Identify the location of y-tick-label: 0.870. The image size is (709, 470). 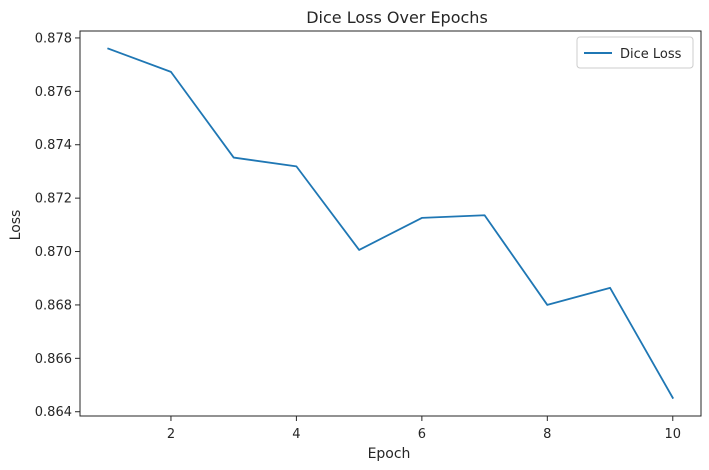
(53, 252).